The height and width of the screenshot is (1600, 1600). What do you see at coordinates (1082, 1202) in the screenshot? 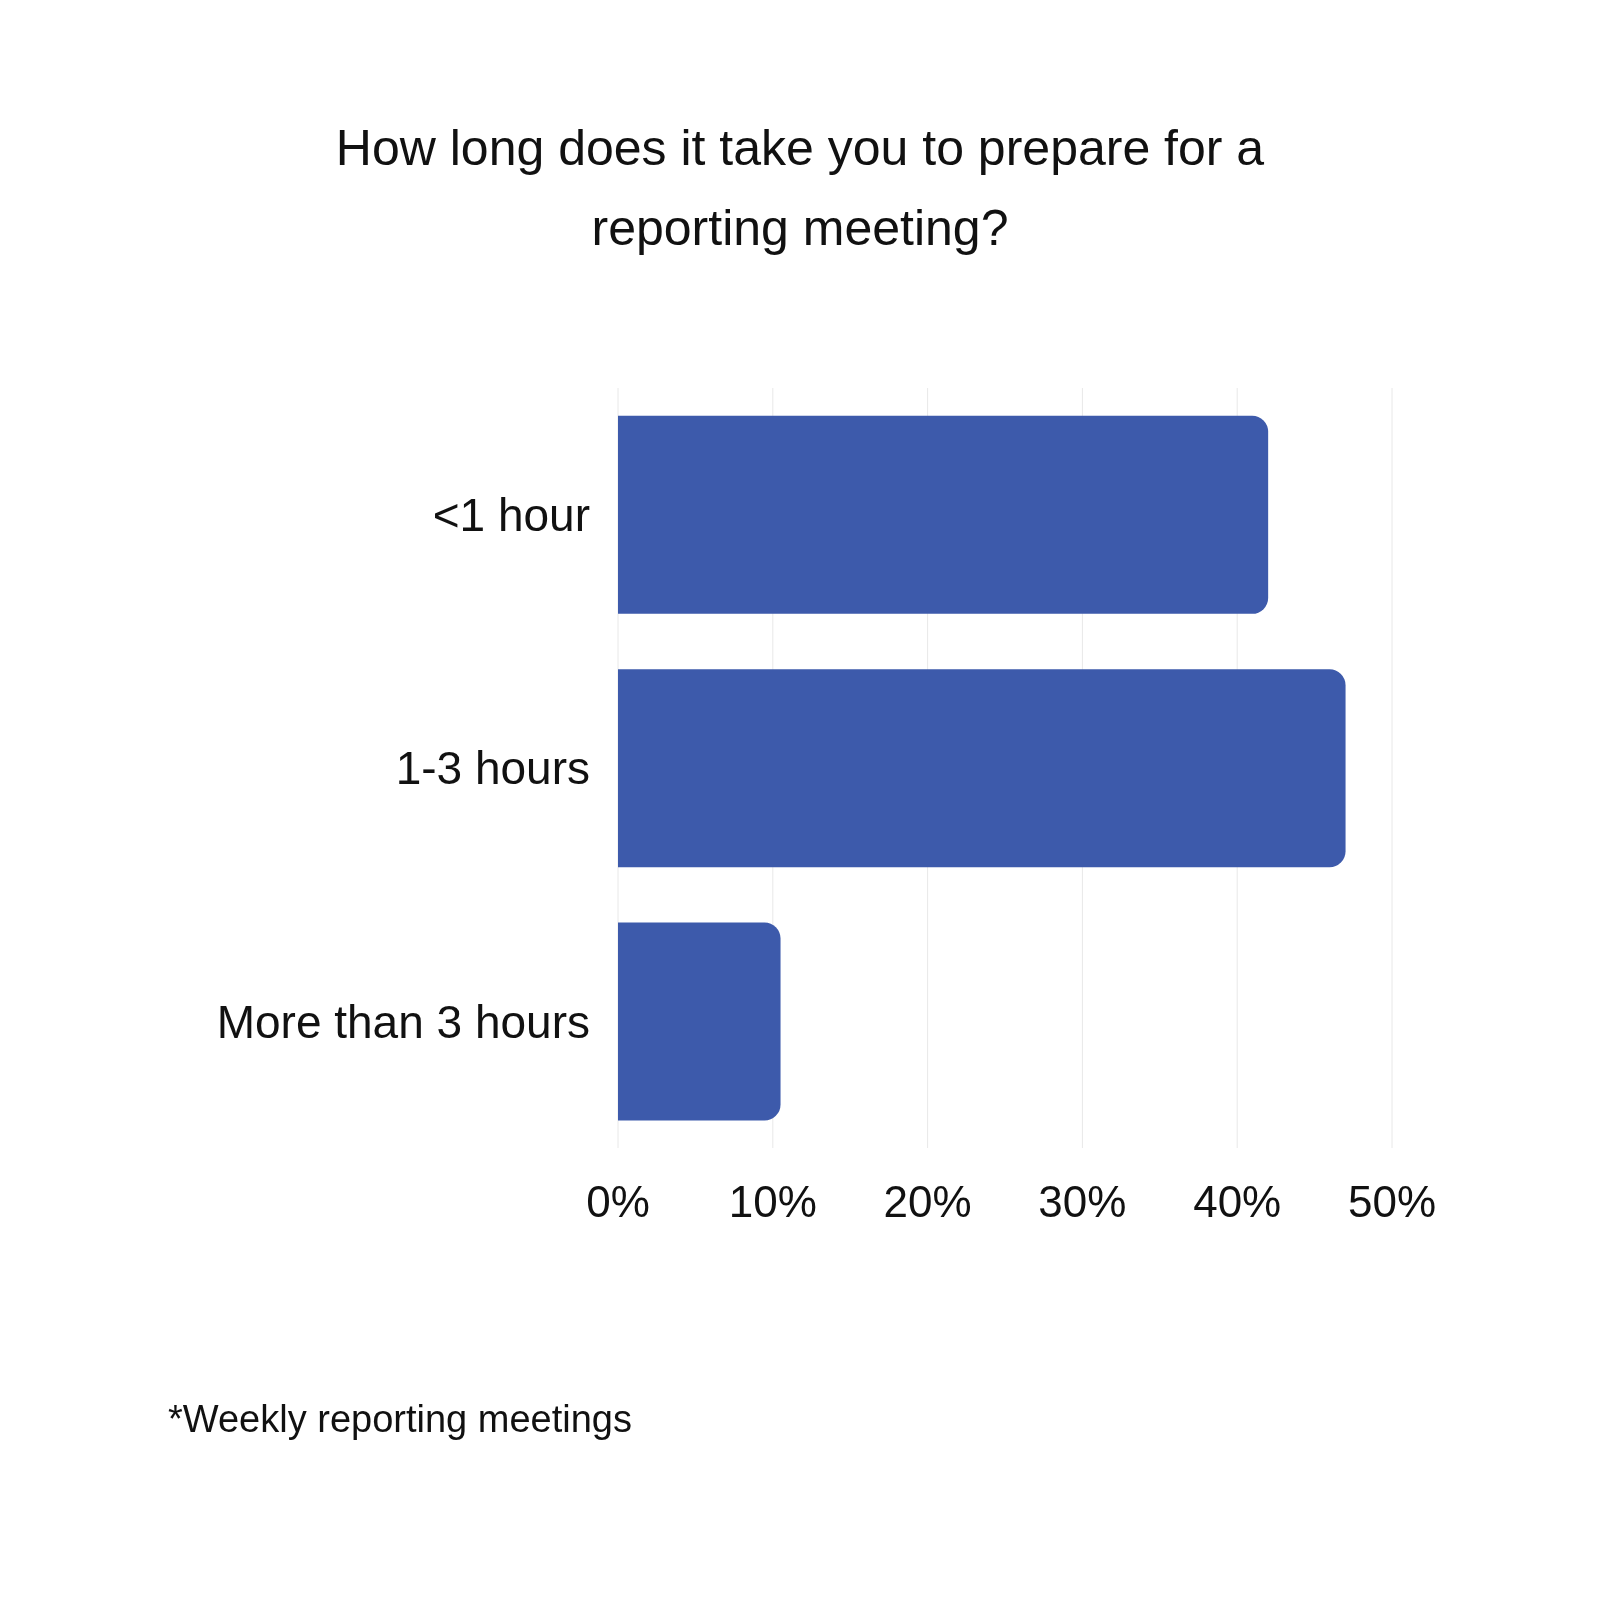
I see `x-tick-label: 30%` at bounding box center [1082, 1202].